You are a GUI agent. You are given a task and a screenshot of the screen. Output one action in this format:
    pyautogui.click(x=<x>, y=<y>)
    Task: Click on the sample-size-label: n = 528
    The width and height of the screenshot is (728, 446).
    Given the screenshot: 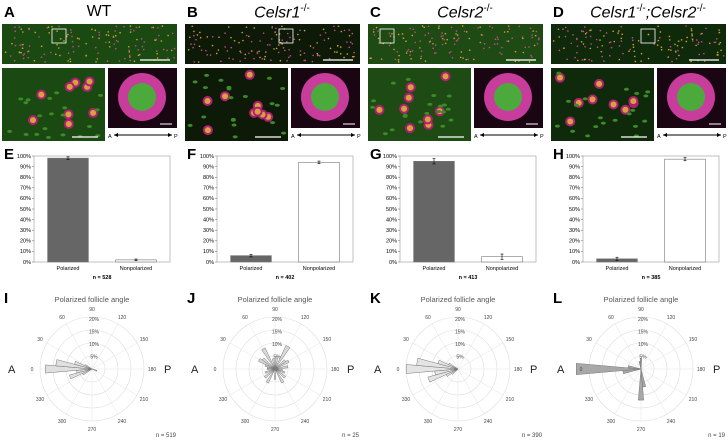 What is the action you would take?
    pyautogui.click(x=102, y=278)
    